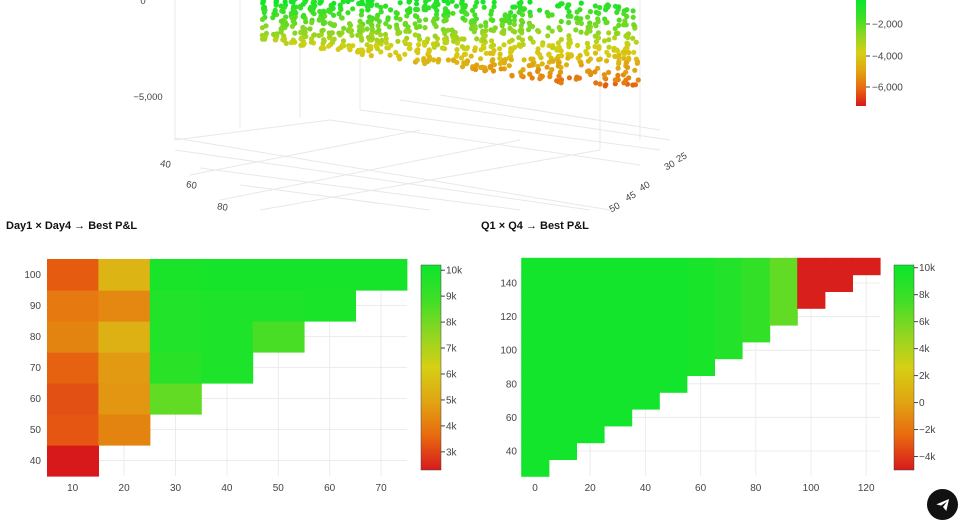  Describe the element at coordinates (922, 403) in the screenshot. I see `colorbar-tick-label: 0` at that location.